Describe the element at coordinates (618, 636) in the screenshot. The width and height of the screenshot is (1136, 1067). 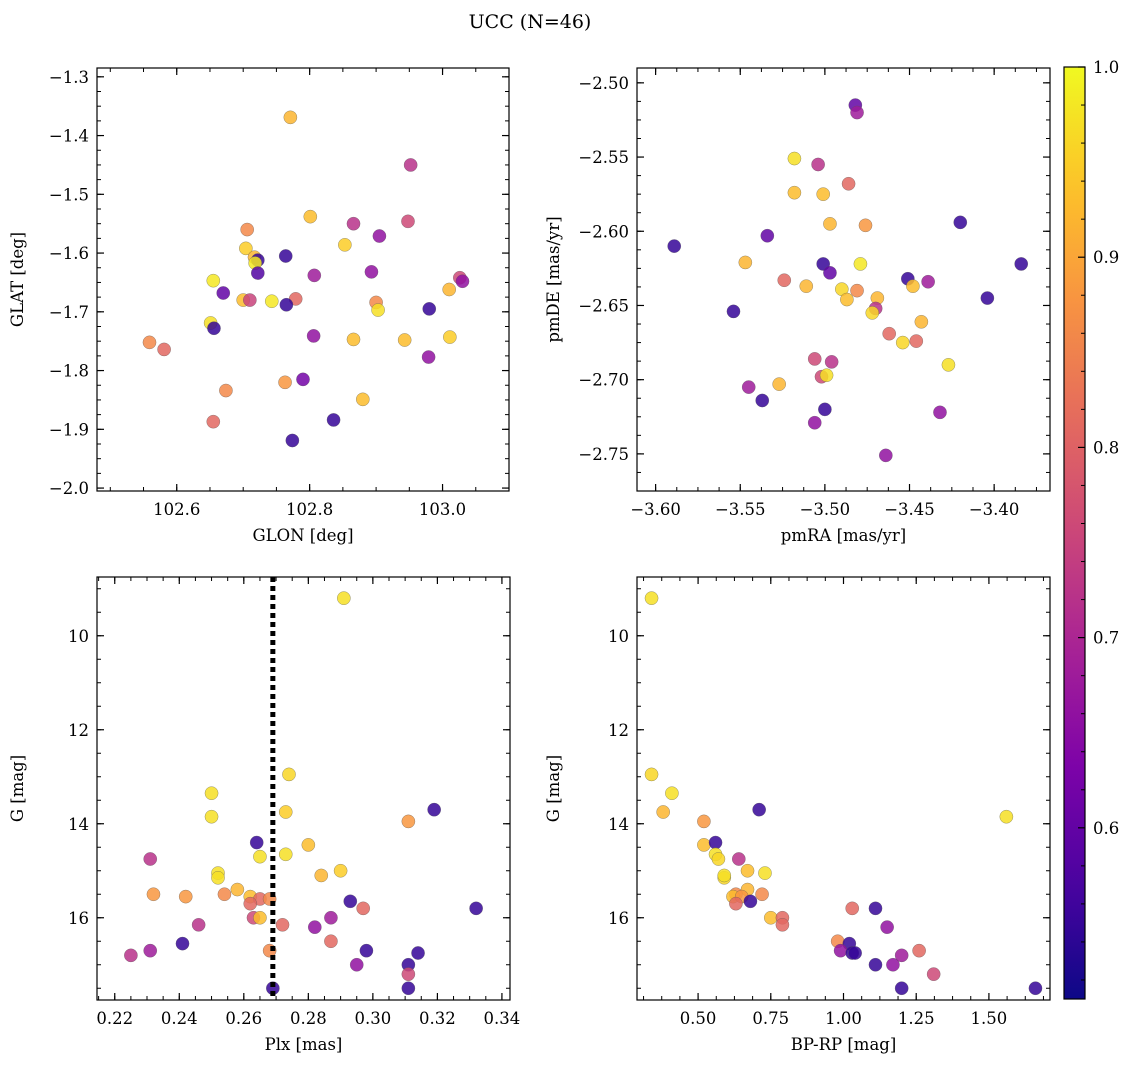
I see `y-tick-label: 10` at that location.